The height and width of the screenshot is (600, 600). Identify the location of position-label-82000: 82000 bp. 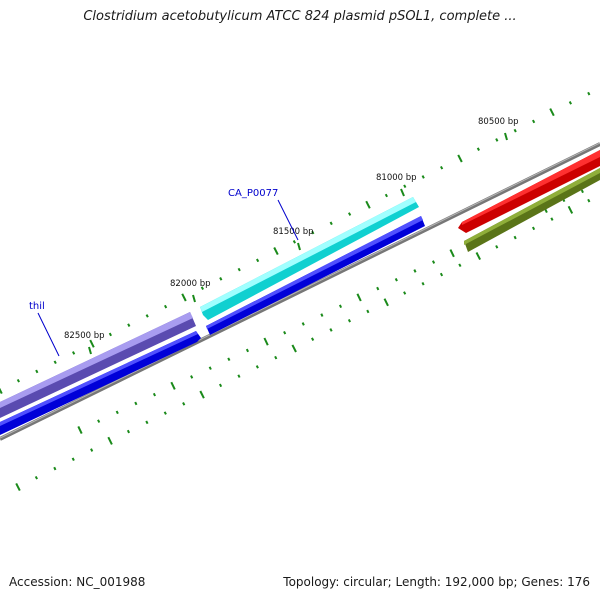
(190, 291).